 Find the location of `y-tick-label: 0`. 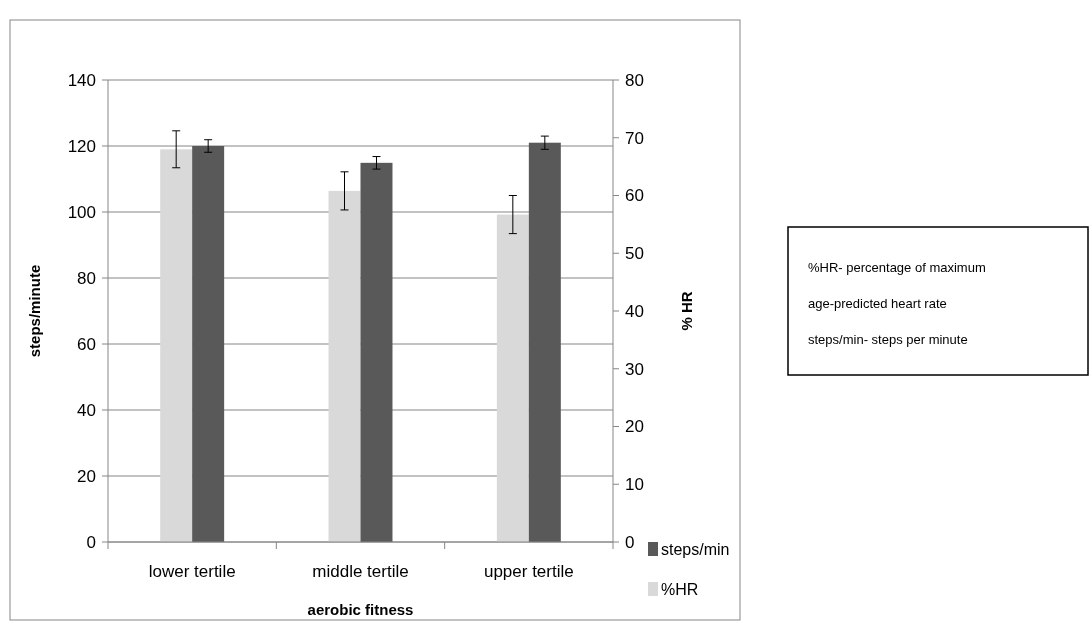

y-tick-label: 0 is located at coordinates (91, 542).